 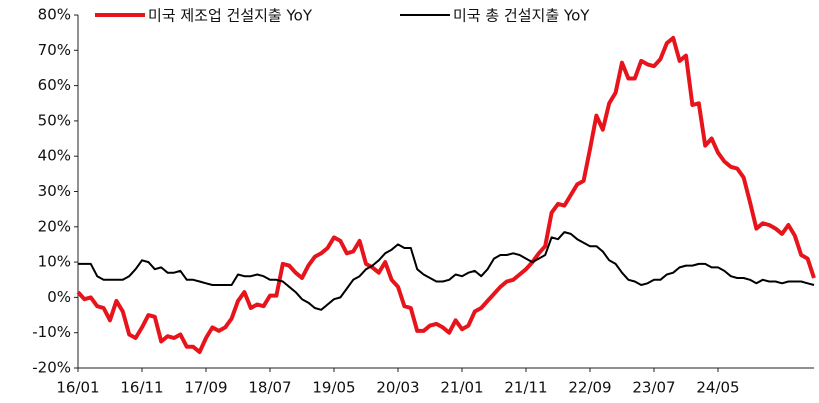 I want to click on legend-label: 미국 총 건설지출 YoY, so click(x=521, y=16).